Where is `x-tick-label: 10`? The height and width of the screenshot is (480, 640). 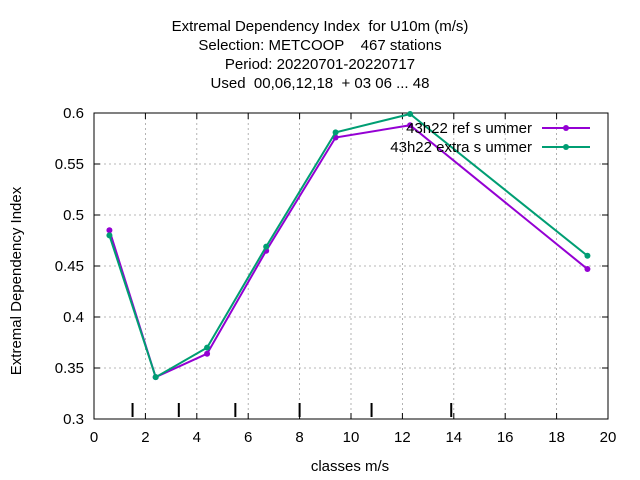 x-tick-label: 10 is located at coordinates (351, 437).